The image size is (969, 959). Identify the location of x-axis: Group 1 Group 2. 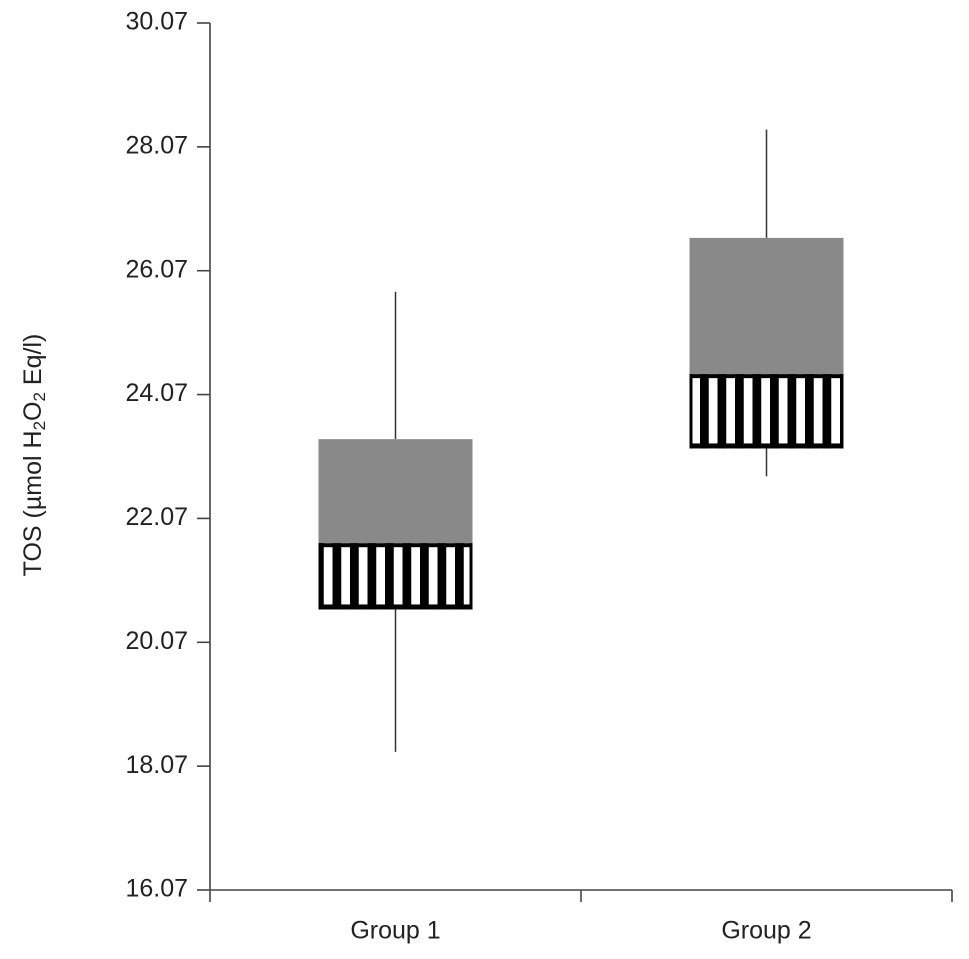
(581, 917).